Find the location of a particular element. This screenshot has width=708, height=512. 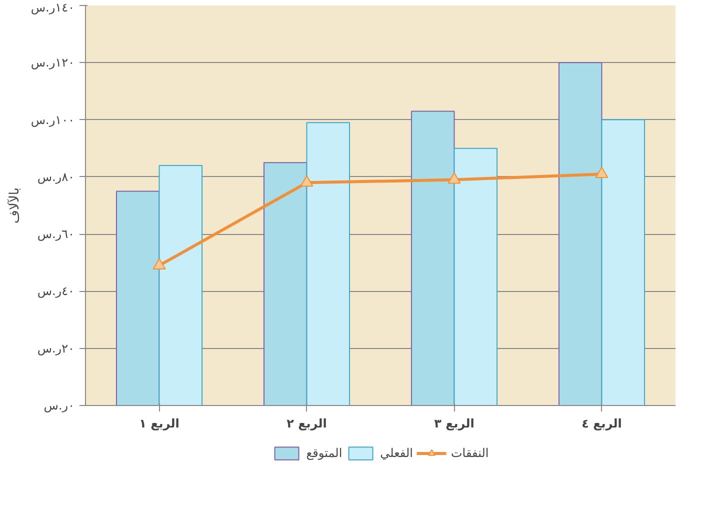

y-tick-label: ١٠٠ر.س is located at coordinates (52, 119).